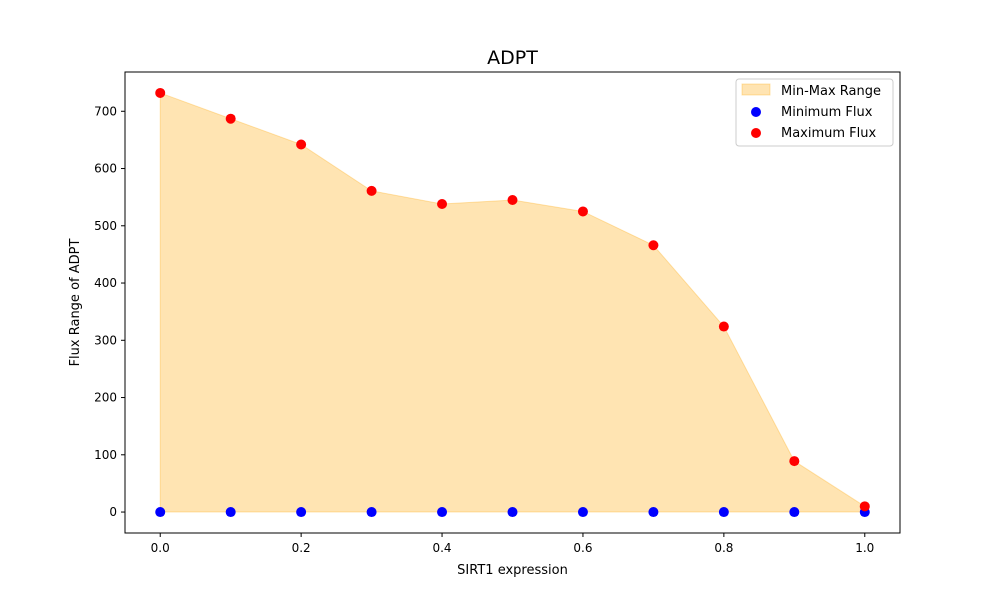 This screenshot has height=604, width=1000. I want to click on legend: Min-Max Range Minimum Flux Maximum Flux, so click(814, 112).